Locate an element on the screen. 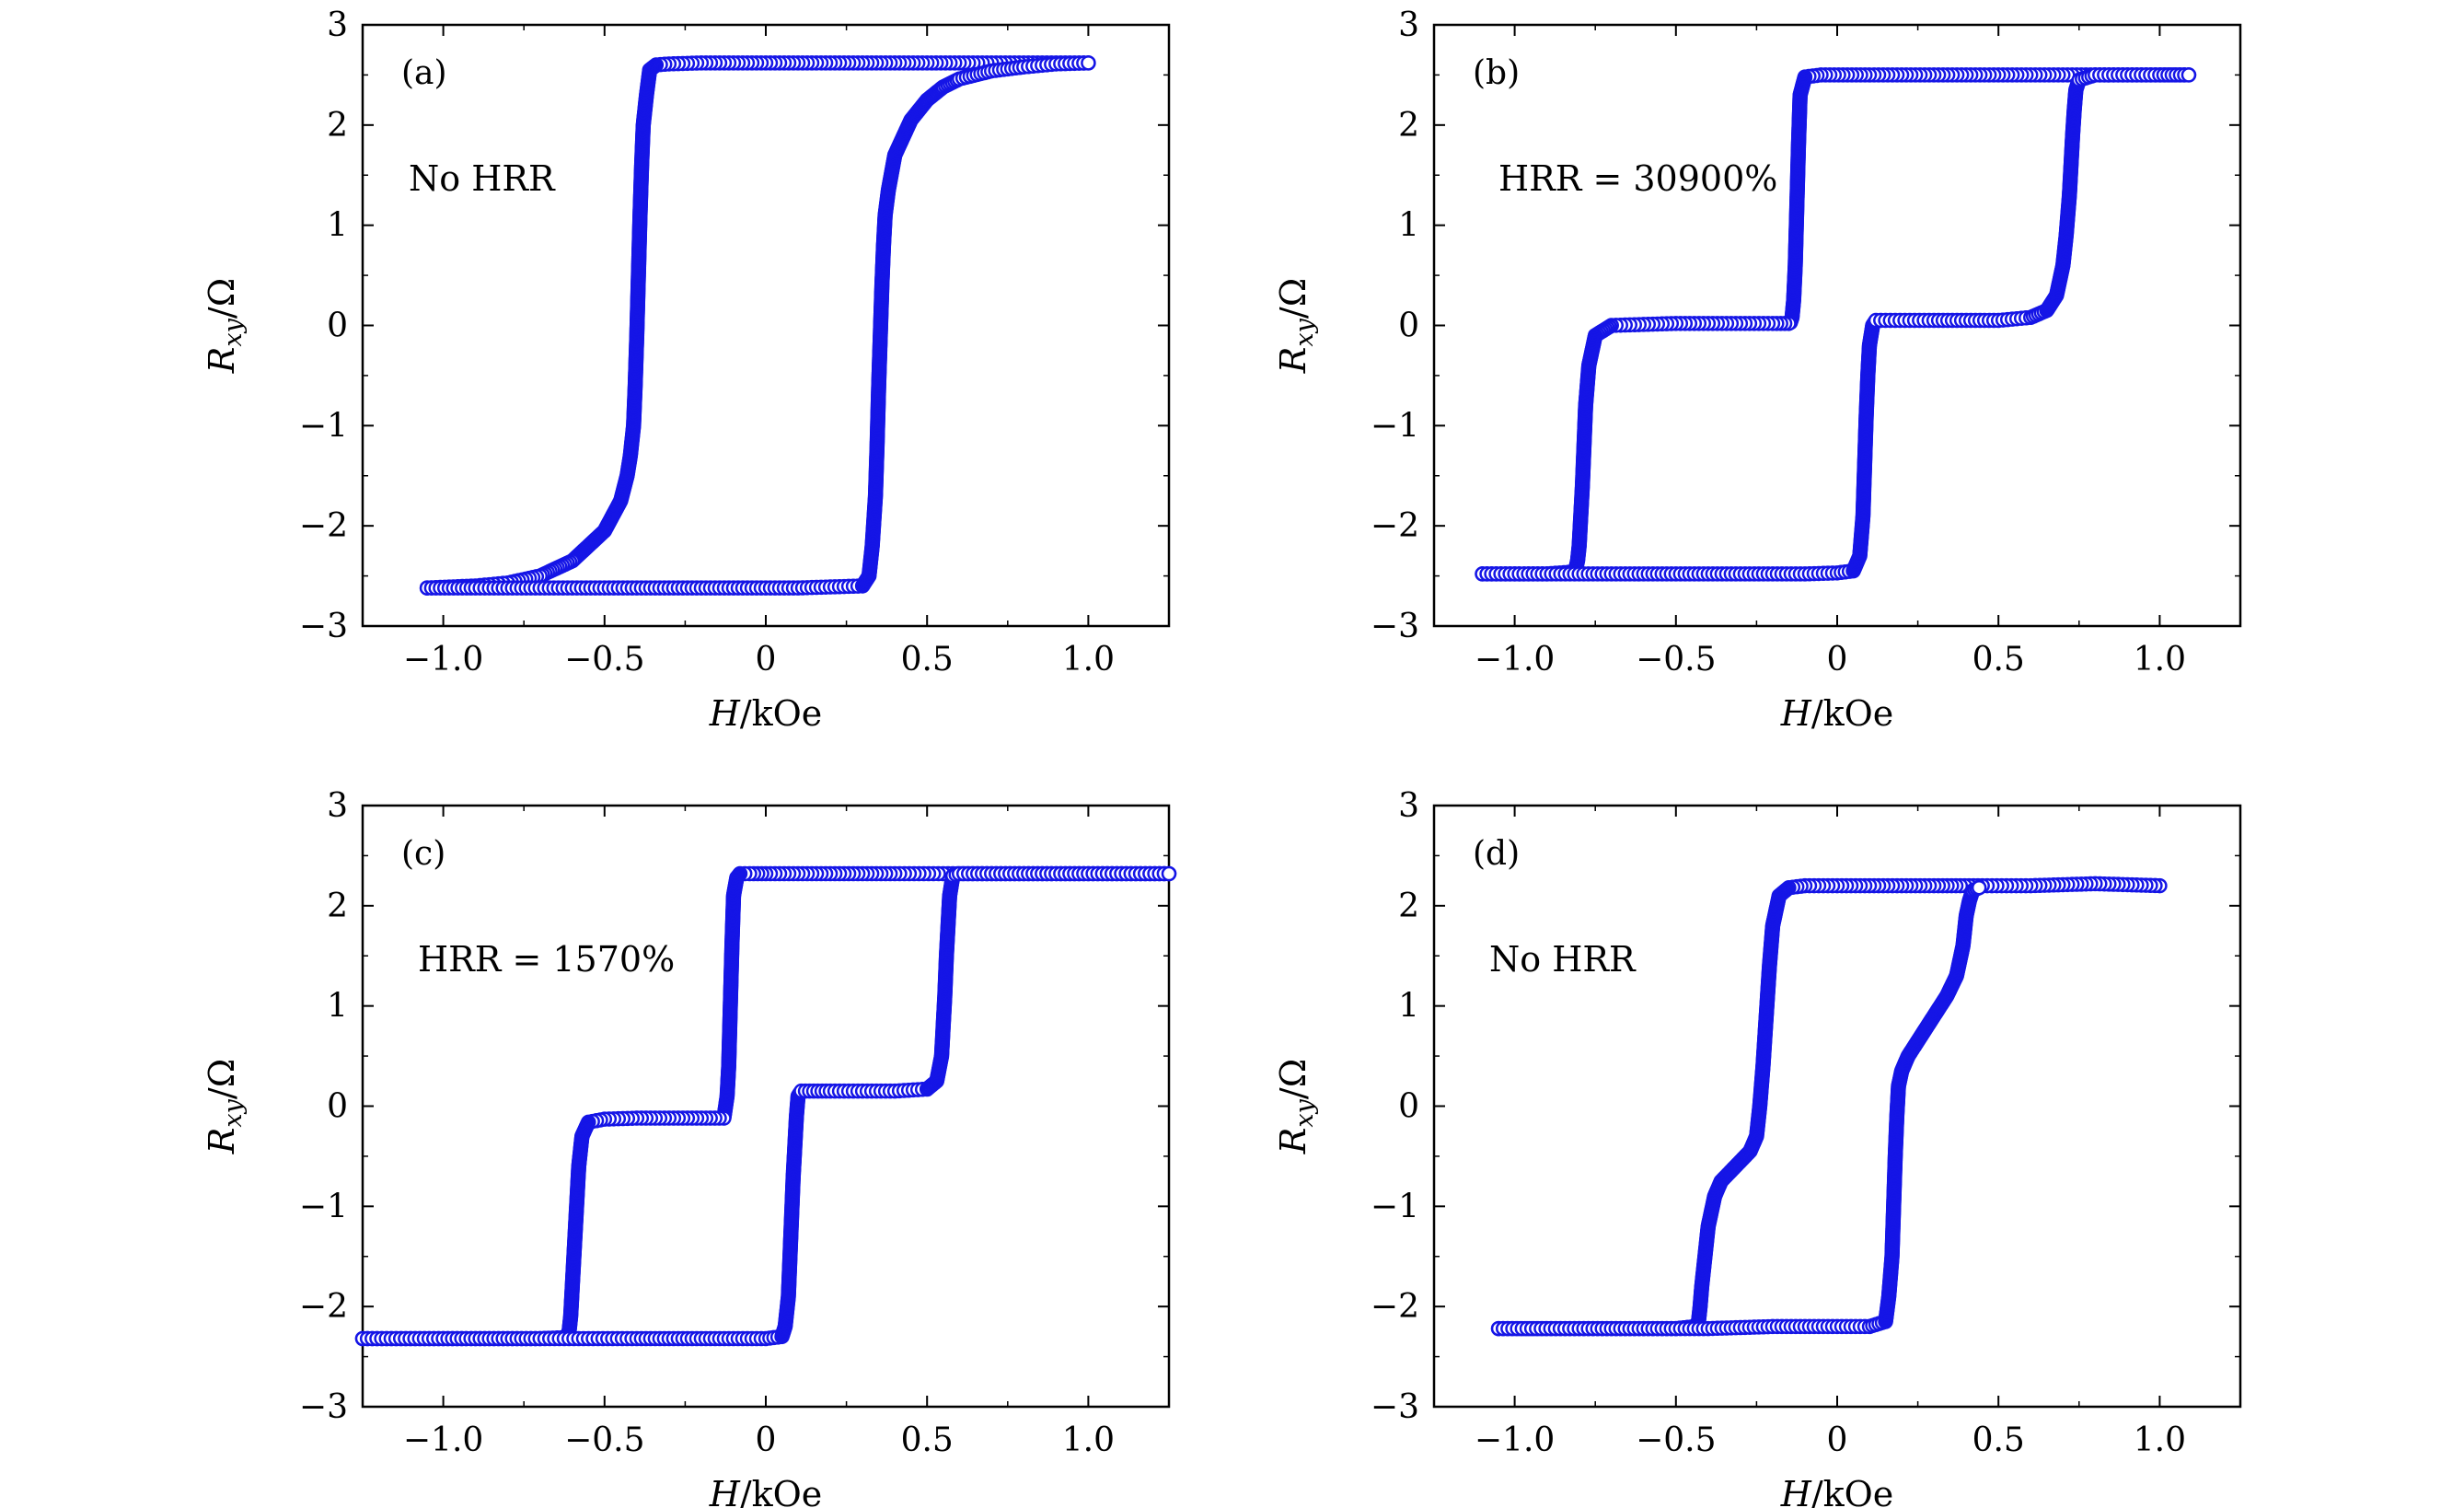 This screenshot has width=2464, height=1508. panel-annotation: HRR = 30900% is located at coordinates (1638, 178).